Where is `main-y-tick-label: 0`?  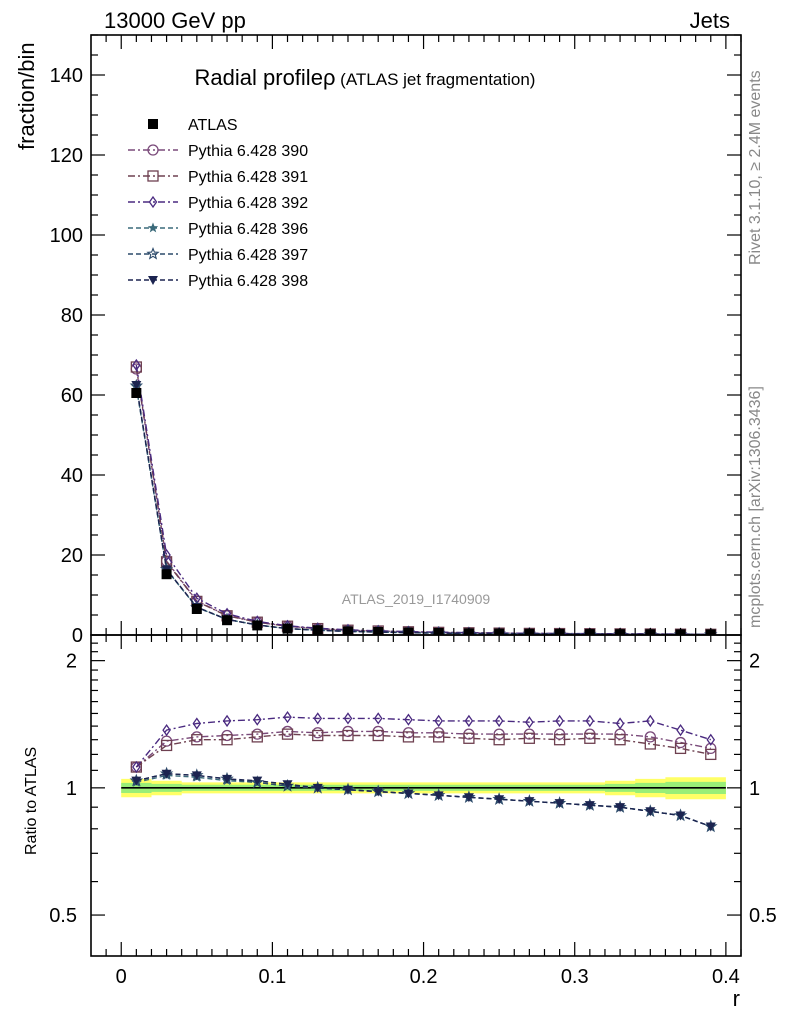
main-y-tick-label: 0 is located at coordinates (77, 636).